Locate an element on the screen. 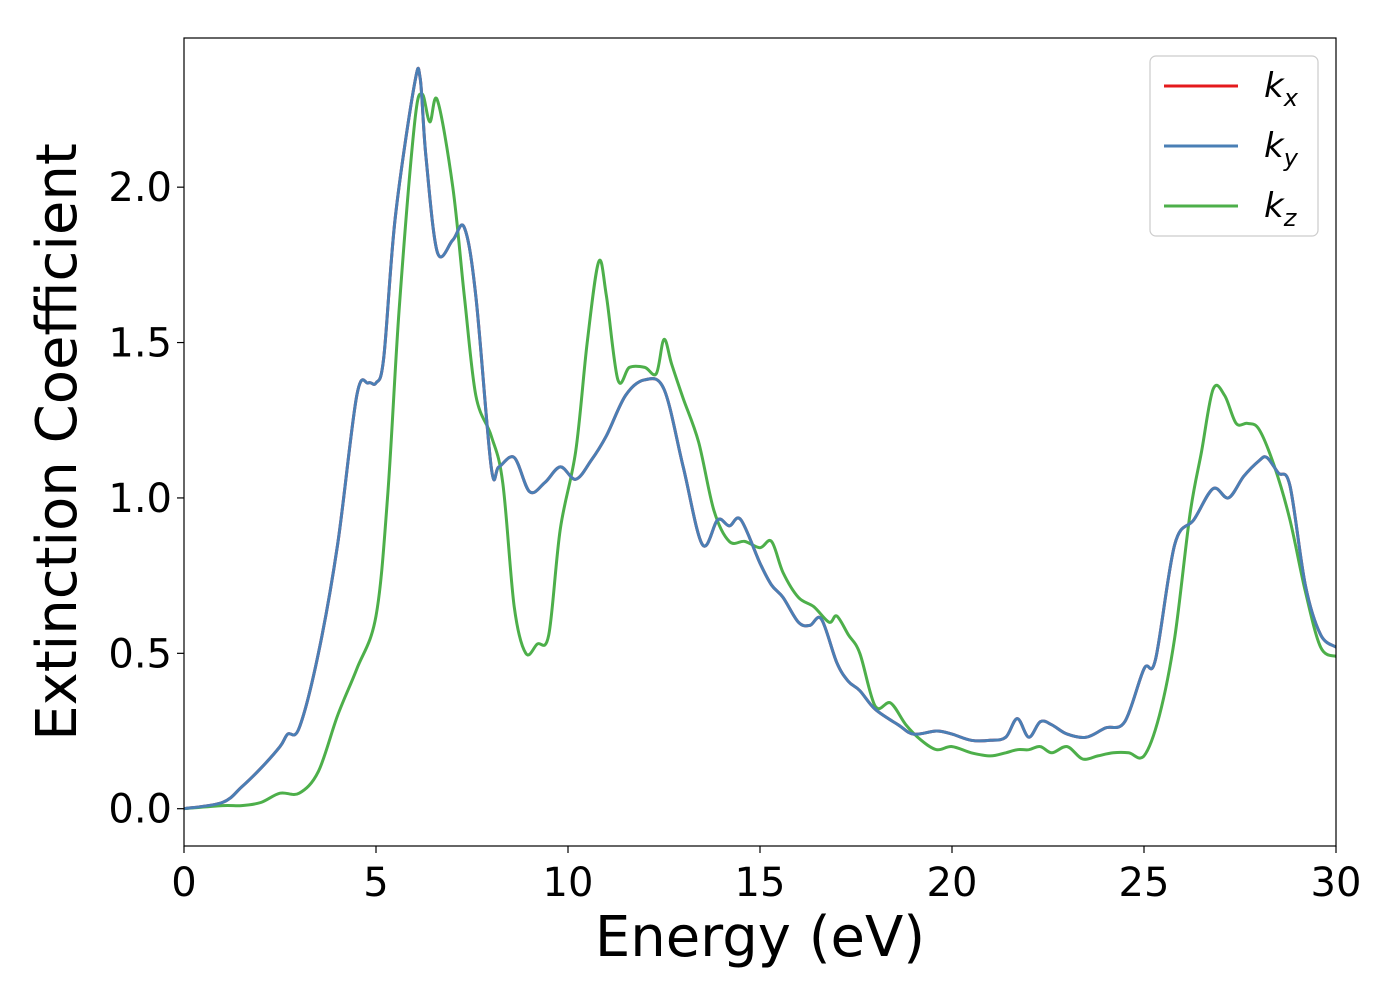 The width and height of the screenshot is (1400, 1000). x-tick-label: 25 is located at coordinates (1144, 883).